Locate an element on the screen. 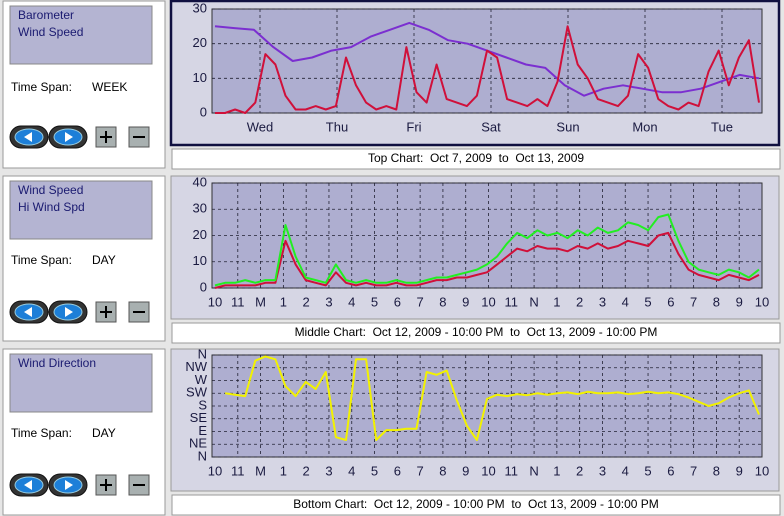 This screenshot has height=516, width=784. series-name: Hi Wind Spd is located at coordinates (51, 207).